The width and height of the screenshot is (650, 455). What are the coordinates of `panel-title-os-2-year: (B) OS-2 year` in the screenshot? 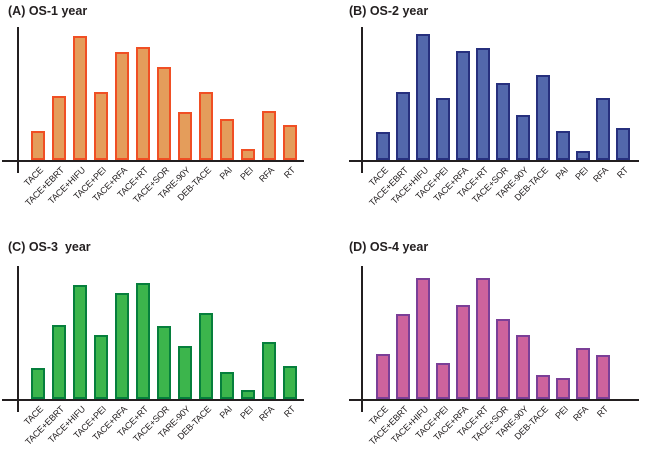 It's located at (389, 11).